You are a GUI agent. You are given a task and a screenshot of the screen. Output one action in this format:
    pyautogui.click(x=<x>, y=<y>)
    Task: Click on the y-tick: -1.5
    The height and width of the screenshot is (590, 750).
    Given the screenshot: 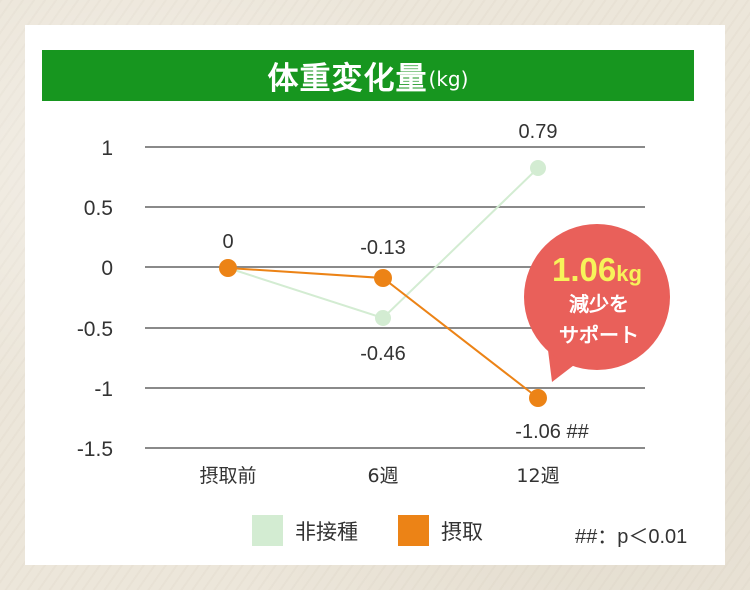 What is the action you would take?
    pyautogui.click(x=95, y=449)
    